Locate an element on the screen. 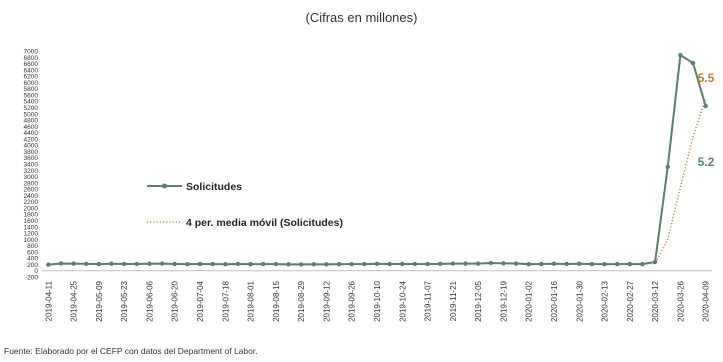 This screenshot has width=723, height=362. y-tick-label: 5000 is located at coordinates (31, 114).